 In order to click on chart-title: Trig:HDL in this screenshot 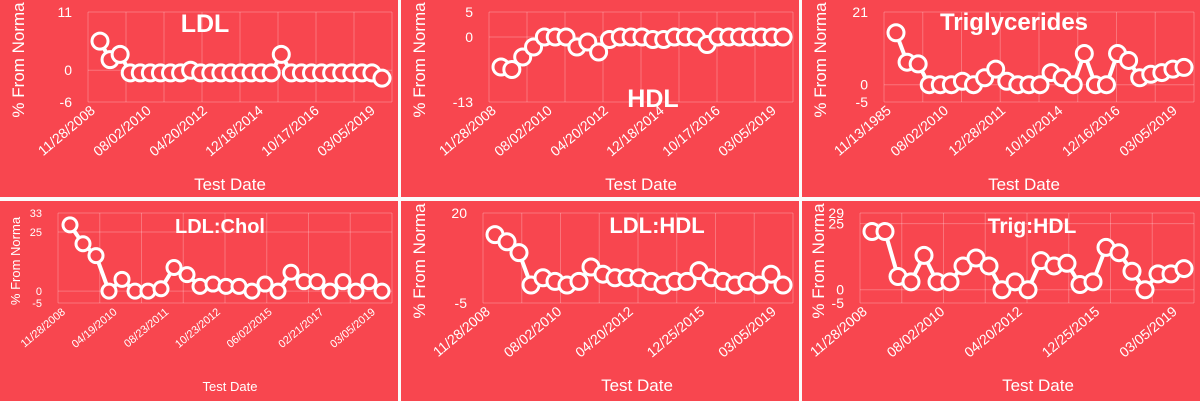, I will do `click(1032, 226)`.